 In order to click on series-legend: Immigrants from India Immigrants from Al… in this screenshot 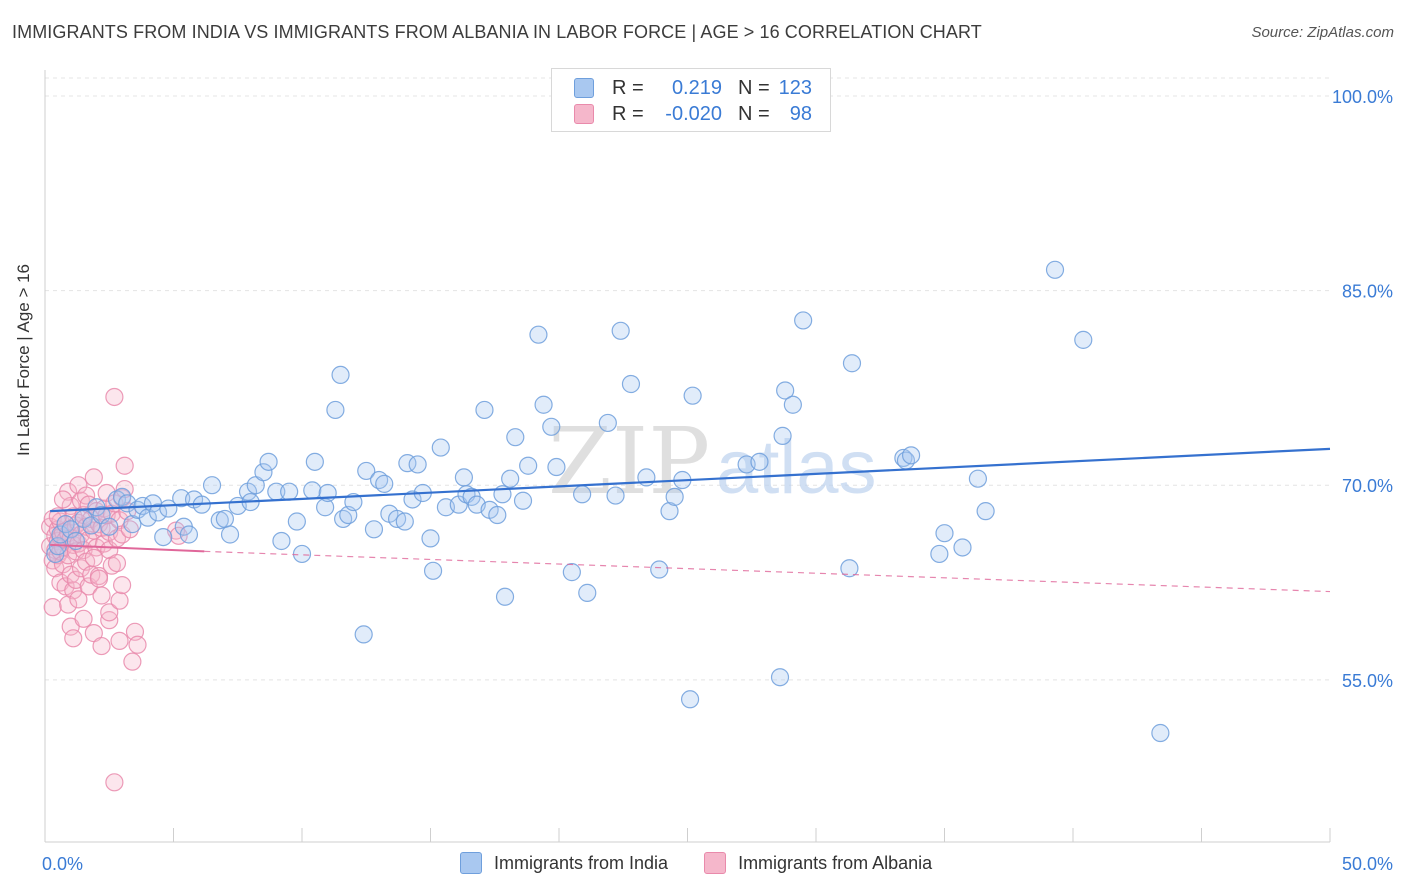, I will do `click(714, 863)`.